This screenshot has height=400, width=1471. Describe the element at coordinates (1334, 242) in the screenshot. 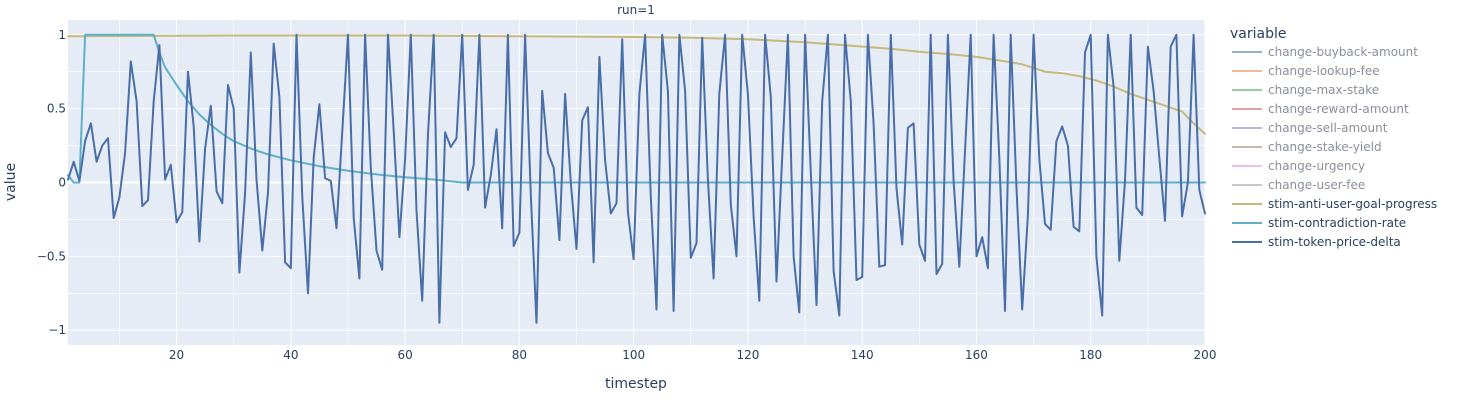

I see `legend-item-stim-token-price-delta: stim-token-price-delta` at that location.